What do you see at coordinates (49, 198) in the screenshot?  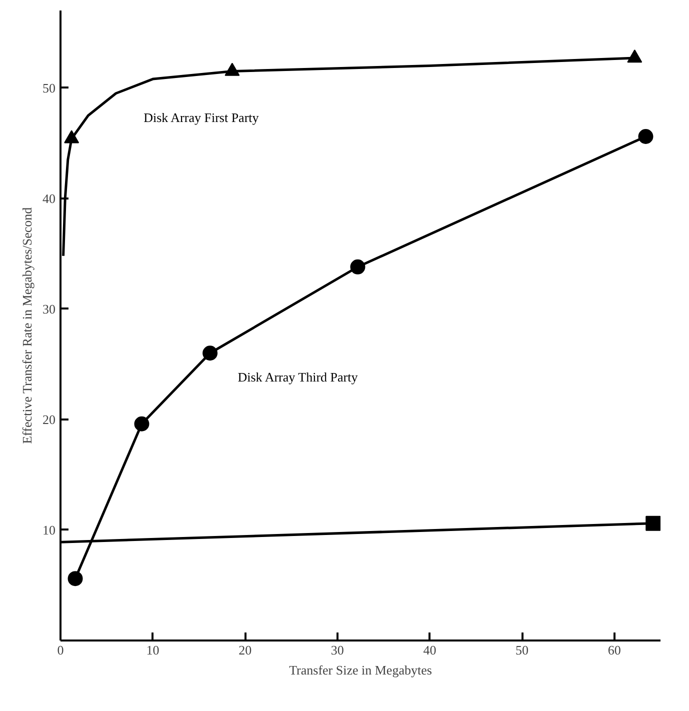 I see `y-tick-label: 40` at bounding box center [49, 198].